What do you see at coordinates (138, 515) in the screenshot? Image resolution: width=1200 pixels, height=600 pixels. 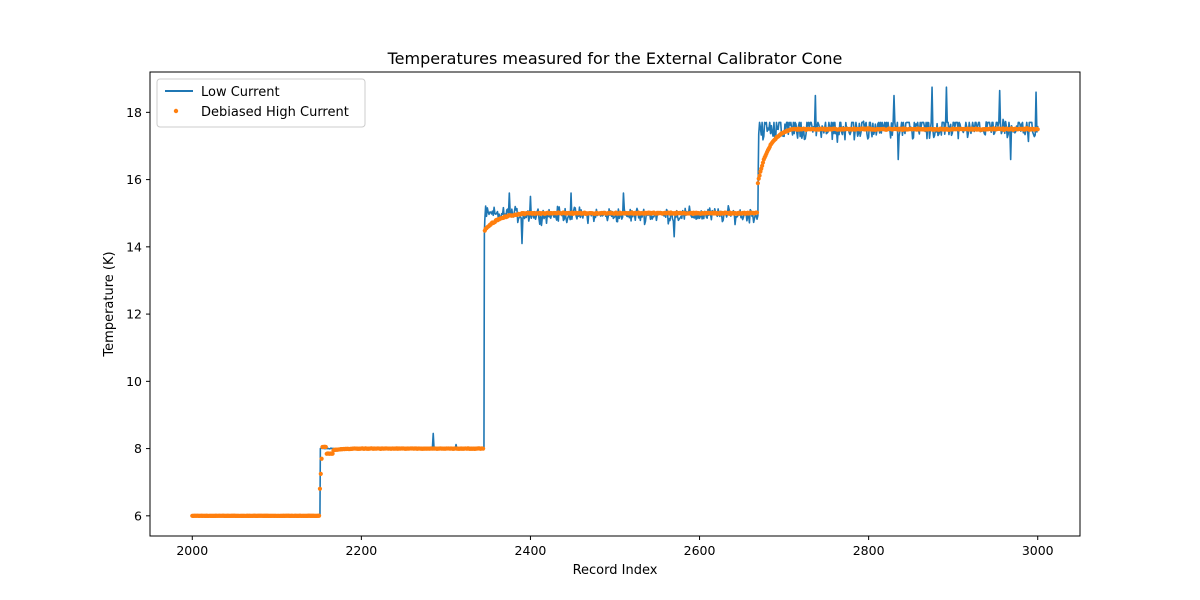 I see `y-tick-label: 6` at bounding box center [138, 515].